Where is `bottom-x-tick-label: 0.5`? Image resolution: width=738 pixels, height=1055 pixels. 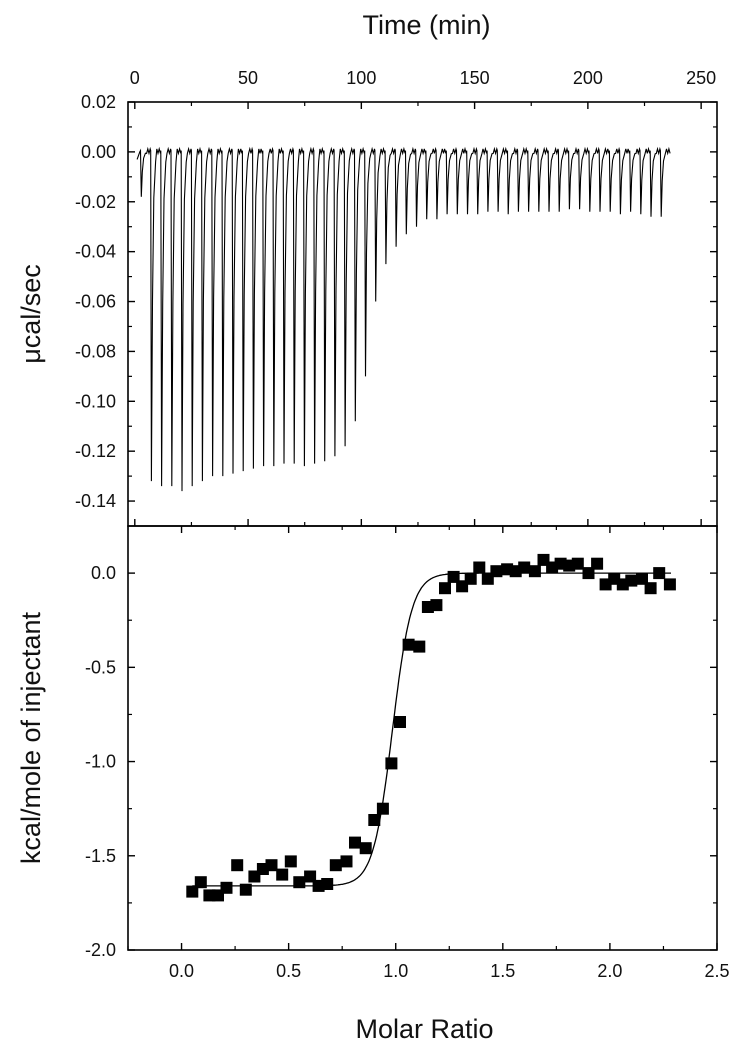
bottom-x-tick-label: 0.5 is located at coordinates (288, 971).